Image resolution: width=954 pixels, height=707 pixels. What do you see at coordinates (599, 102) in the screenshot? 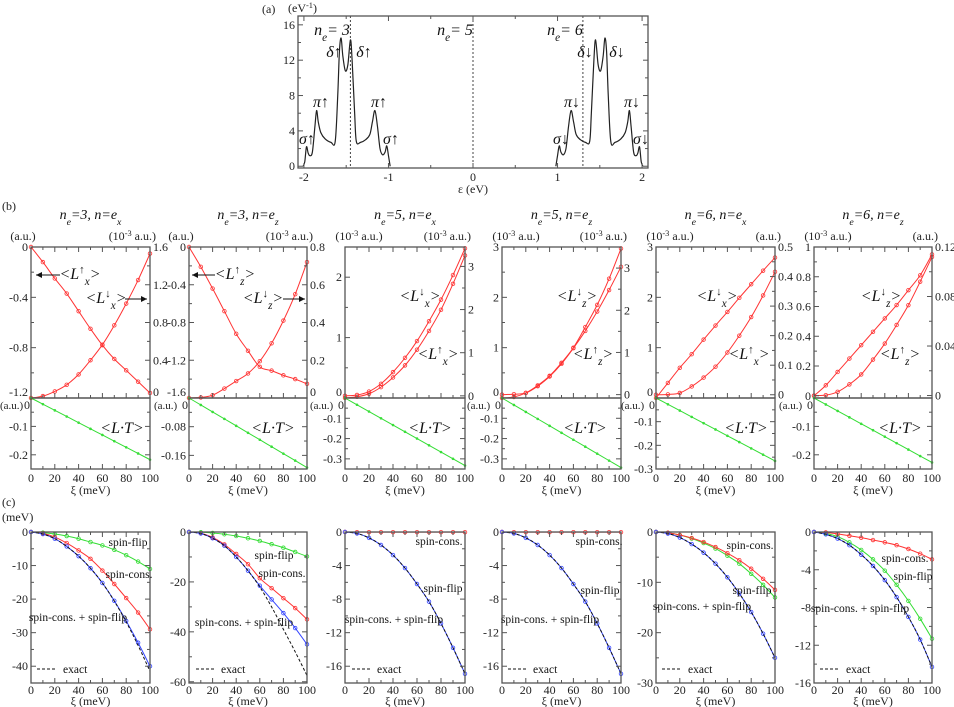
I see `dos-series-1-line` at bounding box center [599, 102].